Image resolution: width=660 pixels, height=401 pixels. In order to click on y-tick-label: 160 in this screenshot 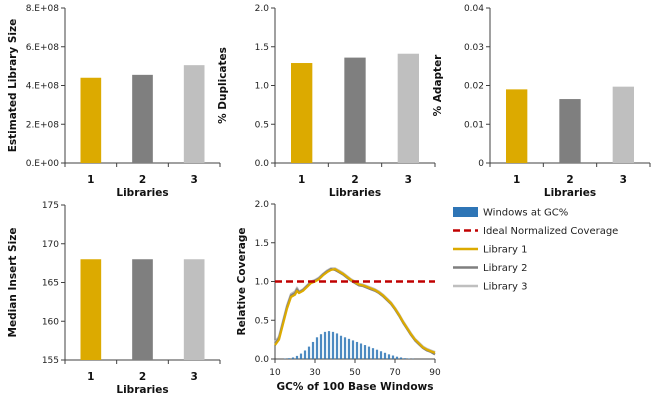, I will do `click(50, 322)`.